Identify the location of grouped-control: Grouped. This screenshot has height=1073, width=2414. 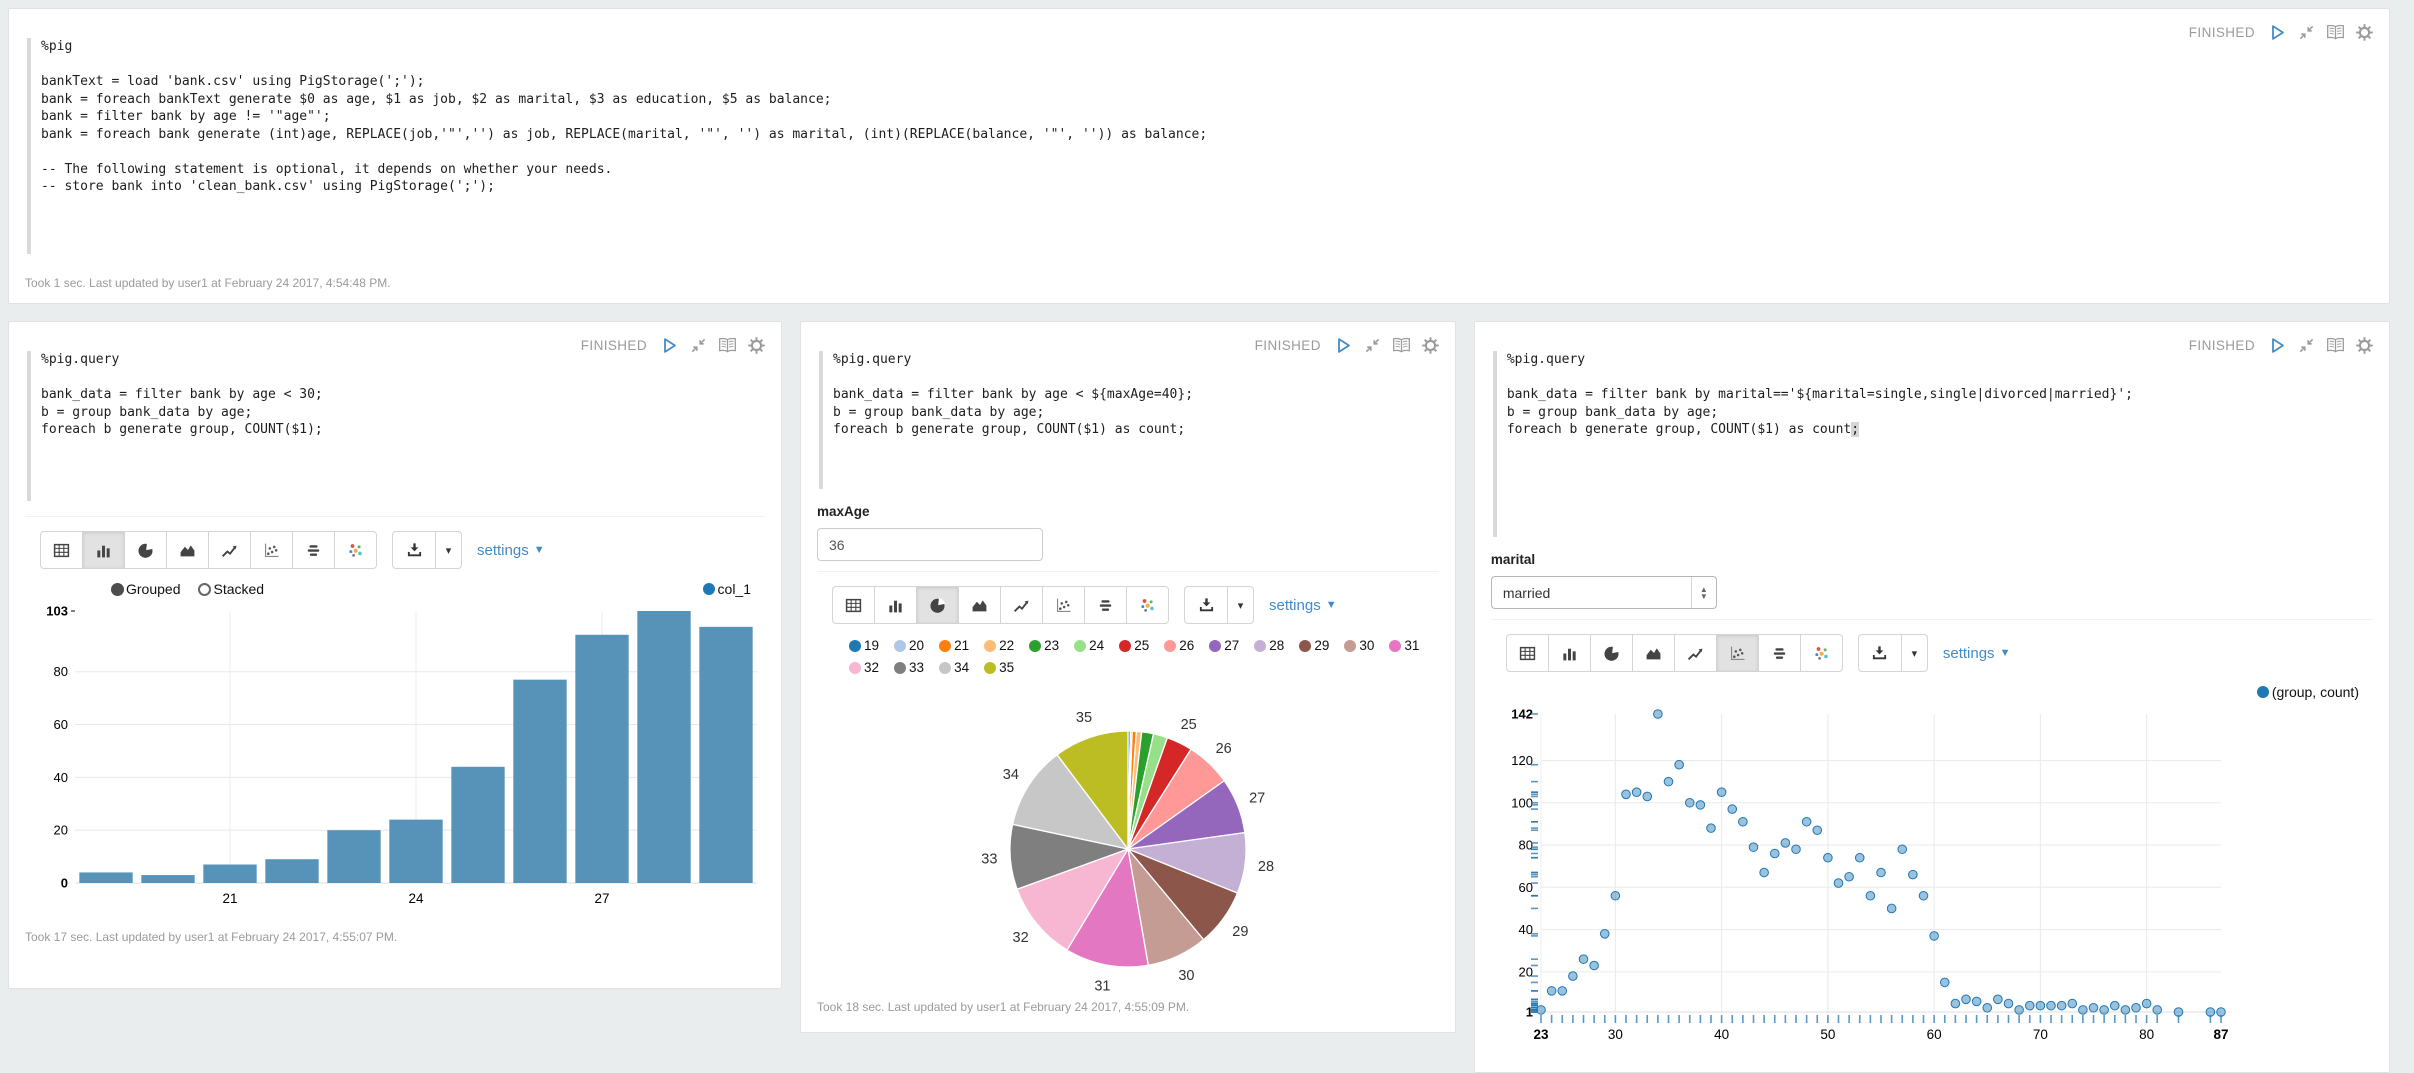
(145, 589).